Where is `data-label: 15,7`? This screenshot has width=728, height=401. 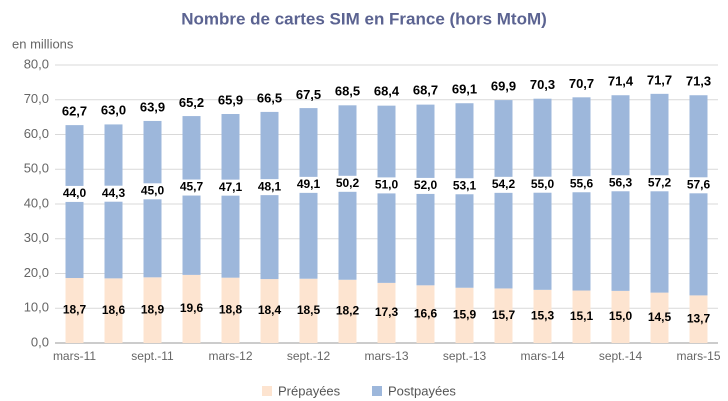
data-label: 15,7 is located at coordinates (504, 315).